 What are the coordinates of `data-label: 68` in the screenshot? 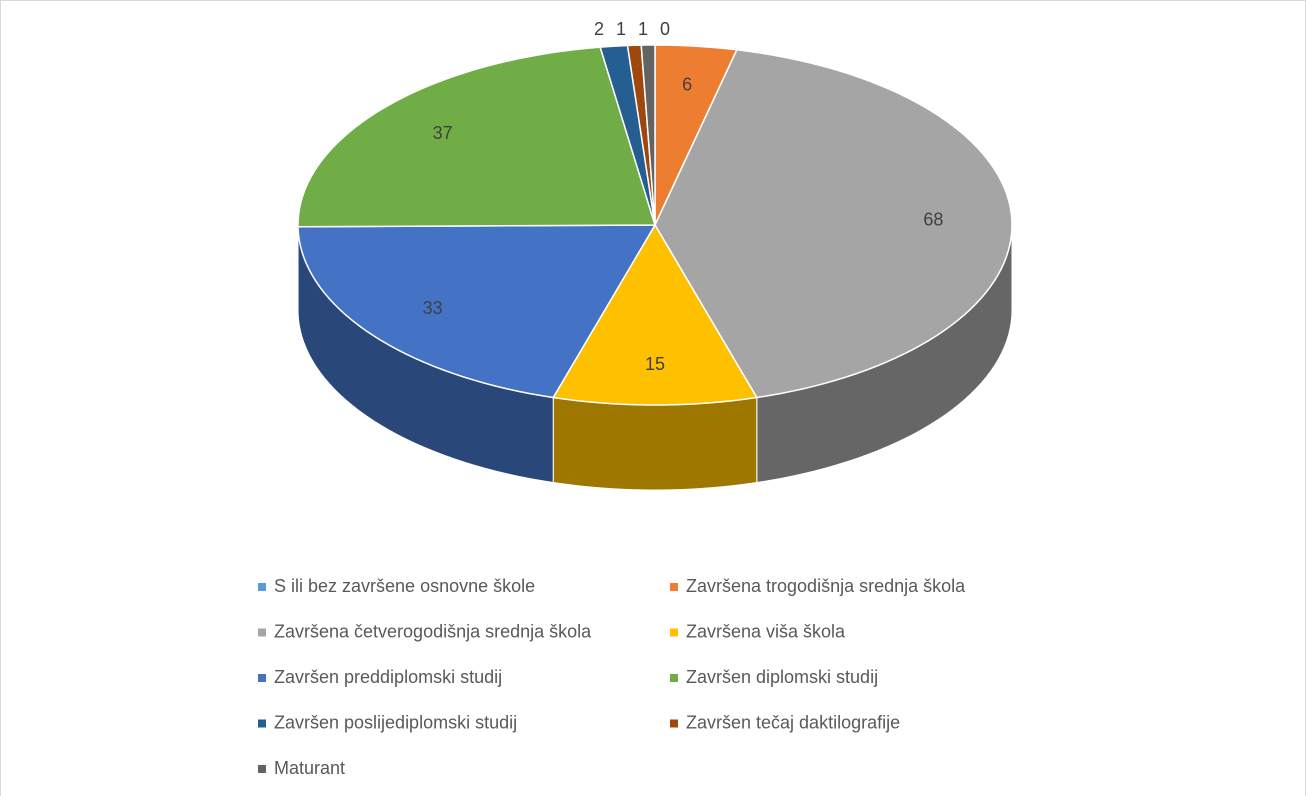 It's located at (933, 220).